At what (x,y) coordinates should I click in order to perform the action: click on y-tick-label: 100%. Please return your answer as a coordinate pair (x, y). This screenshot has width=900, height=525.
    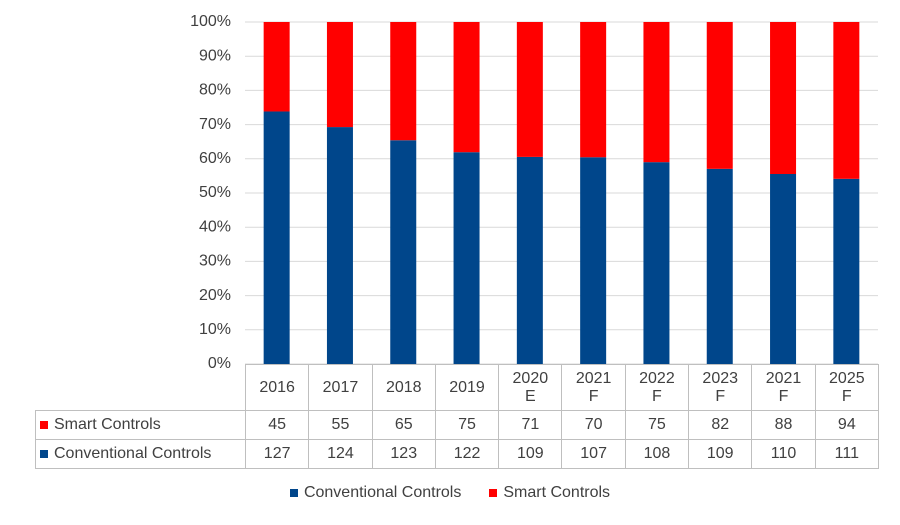
    Looking at the image, I should click on (210, 21).